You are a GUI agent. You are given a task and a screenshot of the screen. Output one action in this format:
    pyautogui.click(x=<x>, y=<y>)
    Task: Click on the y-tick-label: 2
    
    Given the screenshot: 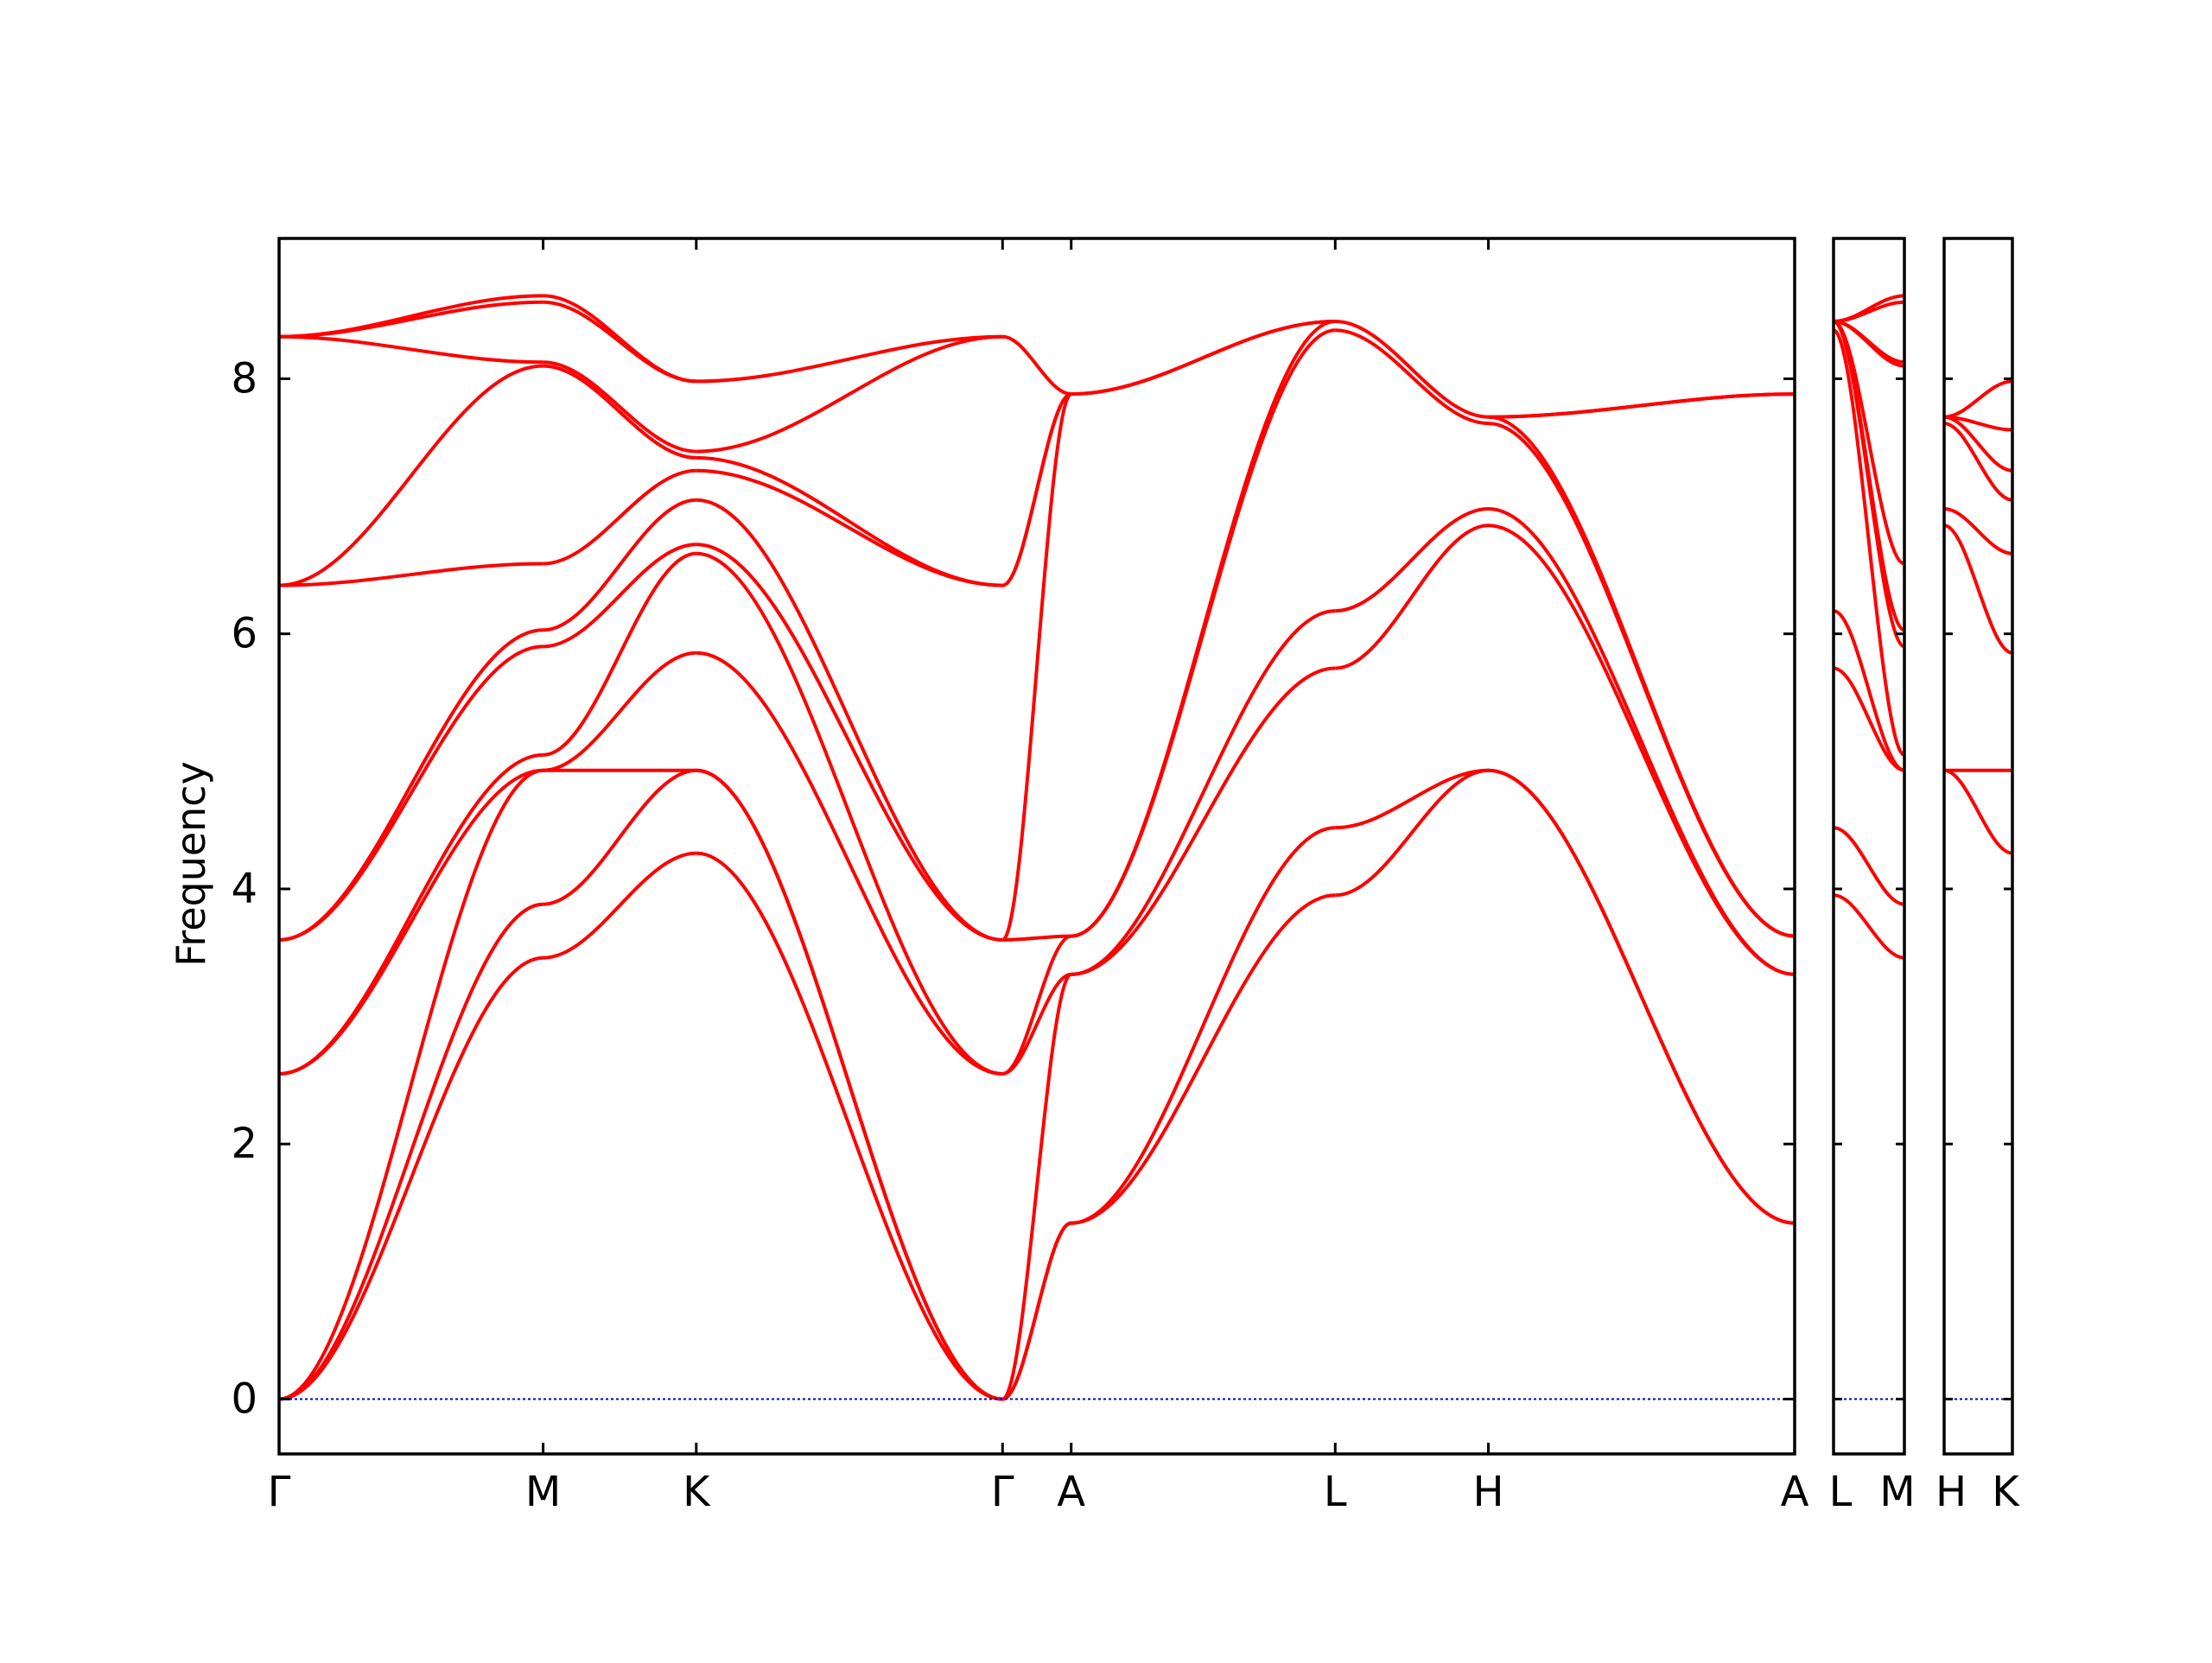 What is the action you would take?
    pyautogui.click(x=244, y=1144)
    